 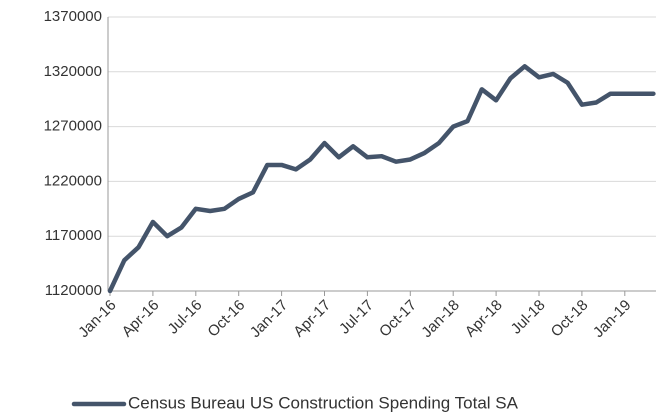 I want to click on y-tick-label: 1320000, so click(x=73, y=71).